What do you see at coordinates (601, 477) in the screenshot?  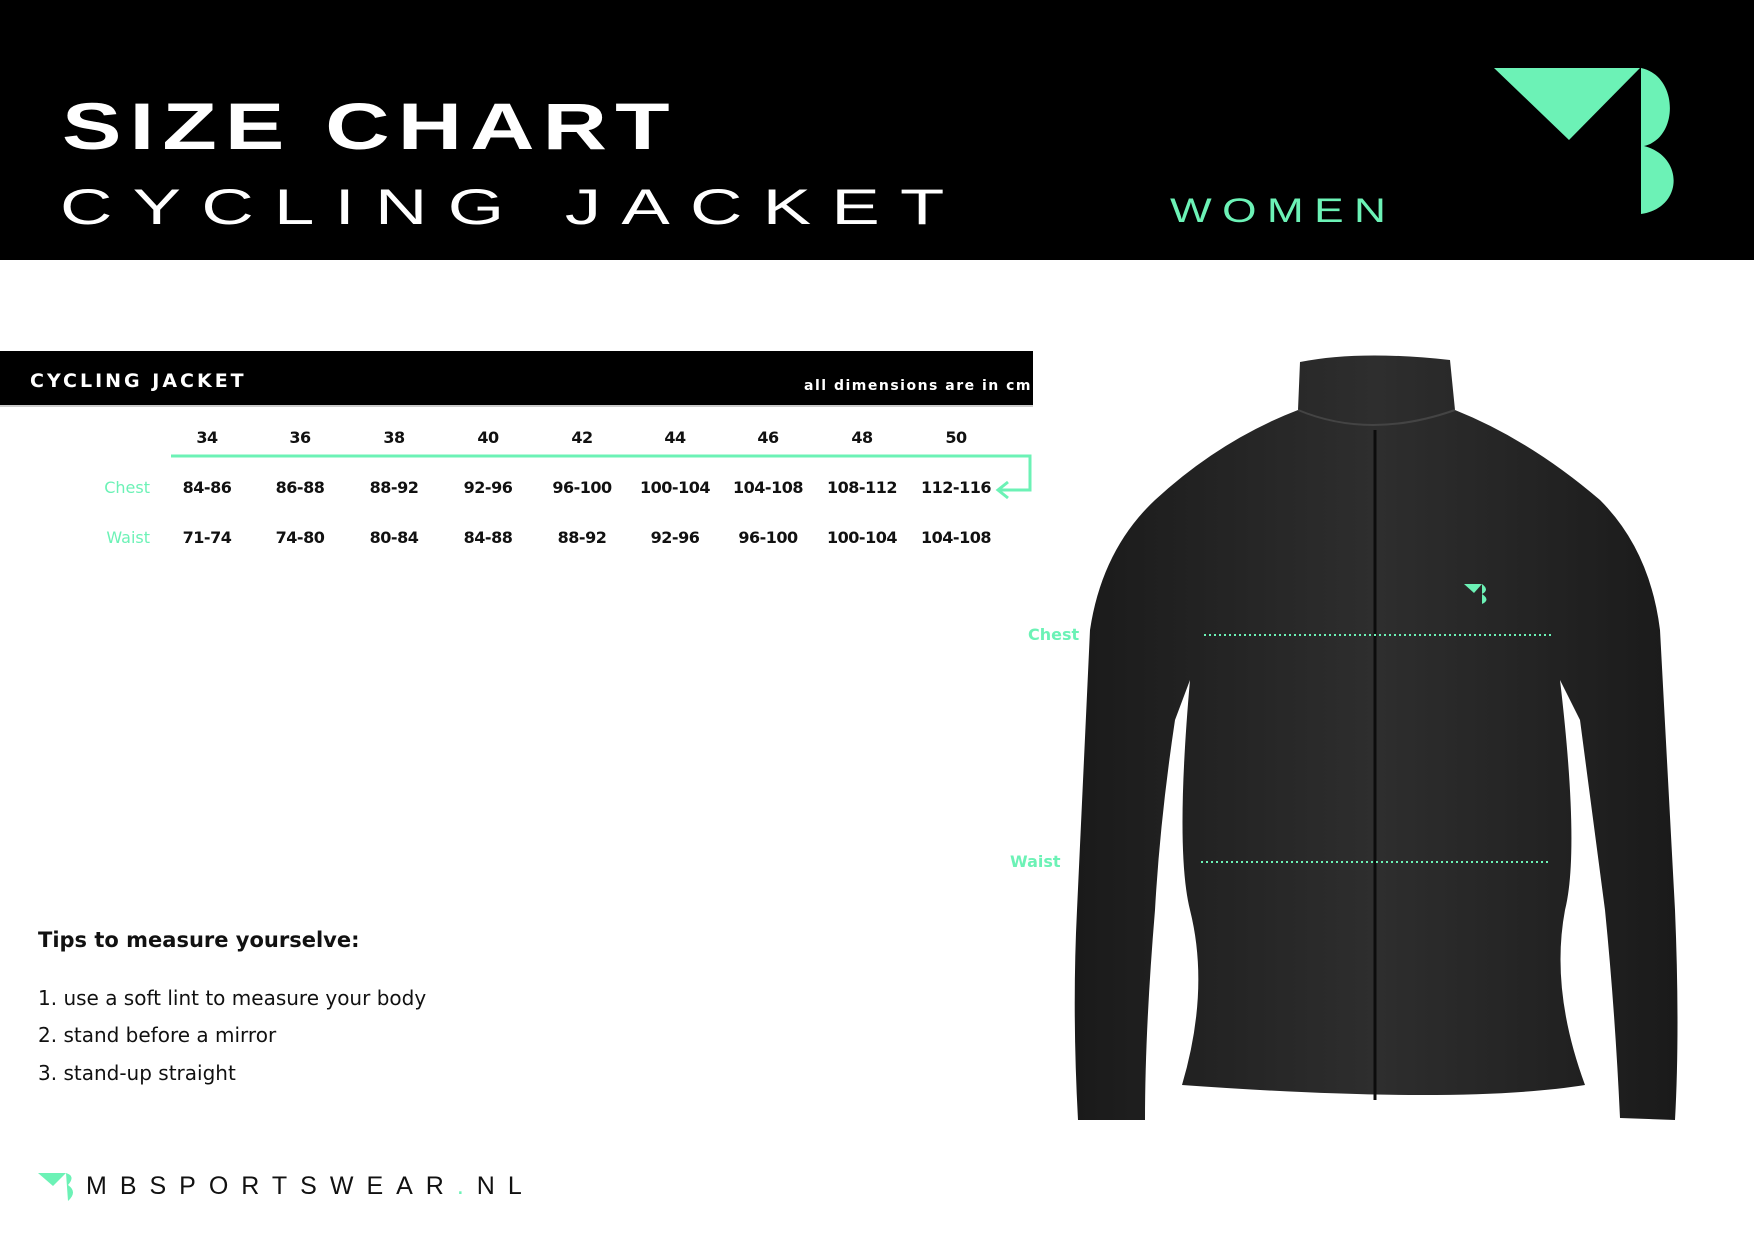 I see `table-bracket-arrow-icon` at bounding box center [601, 477].